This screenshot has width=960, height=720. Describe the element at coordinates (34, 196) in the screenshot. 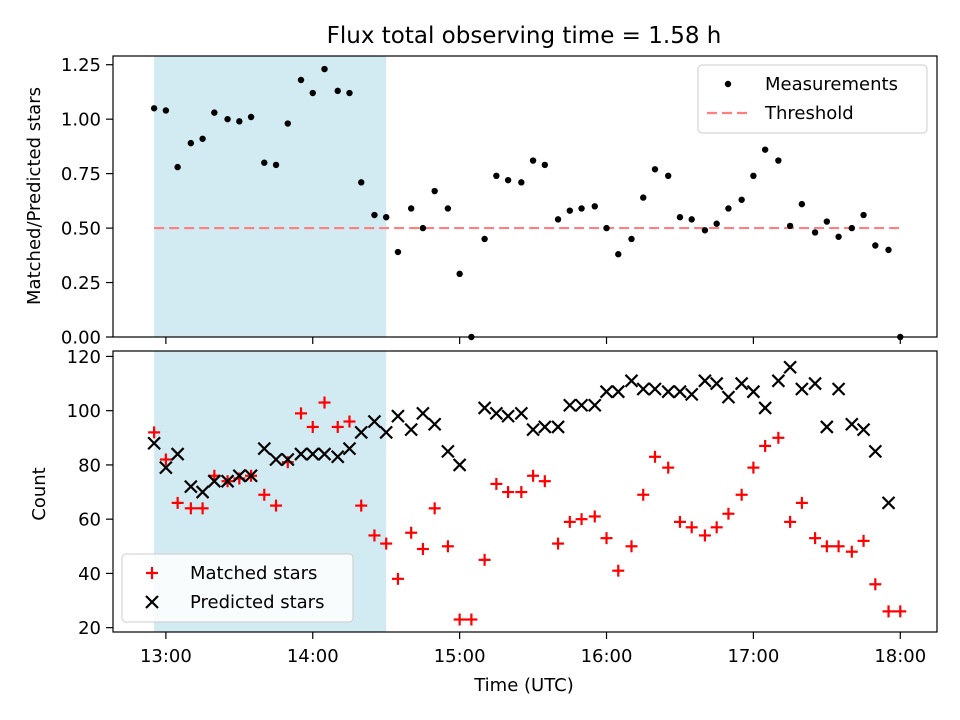

I see `top-panel-ylabel: Matched/Predicted stars` at that location.